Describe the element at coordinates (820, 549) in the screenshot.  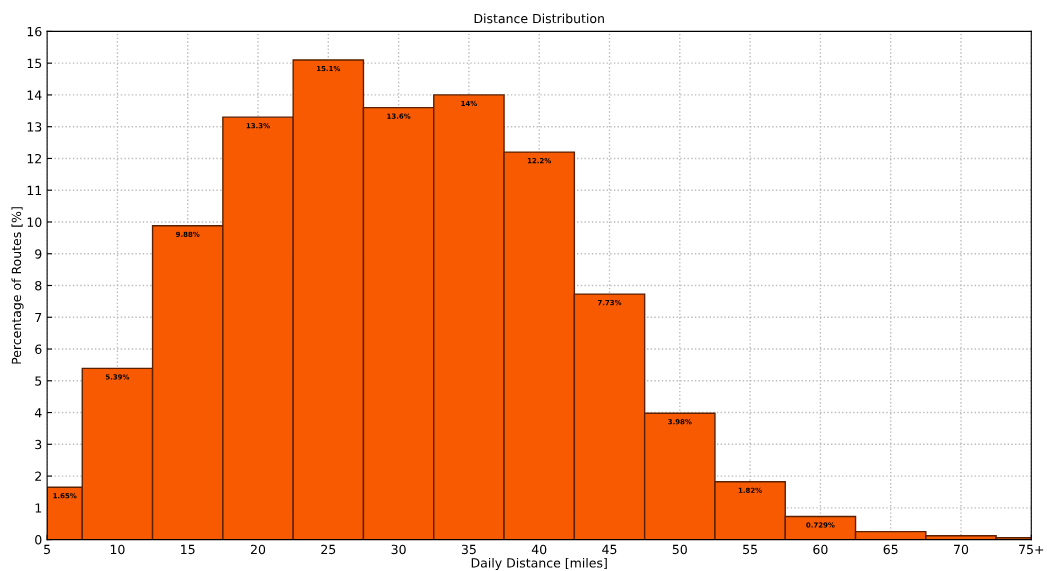
I see `x-tick-label: 60` at that location.